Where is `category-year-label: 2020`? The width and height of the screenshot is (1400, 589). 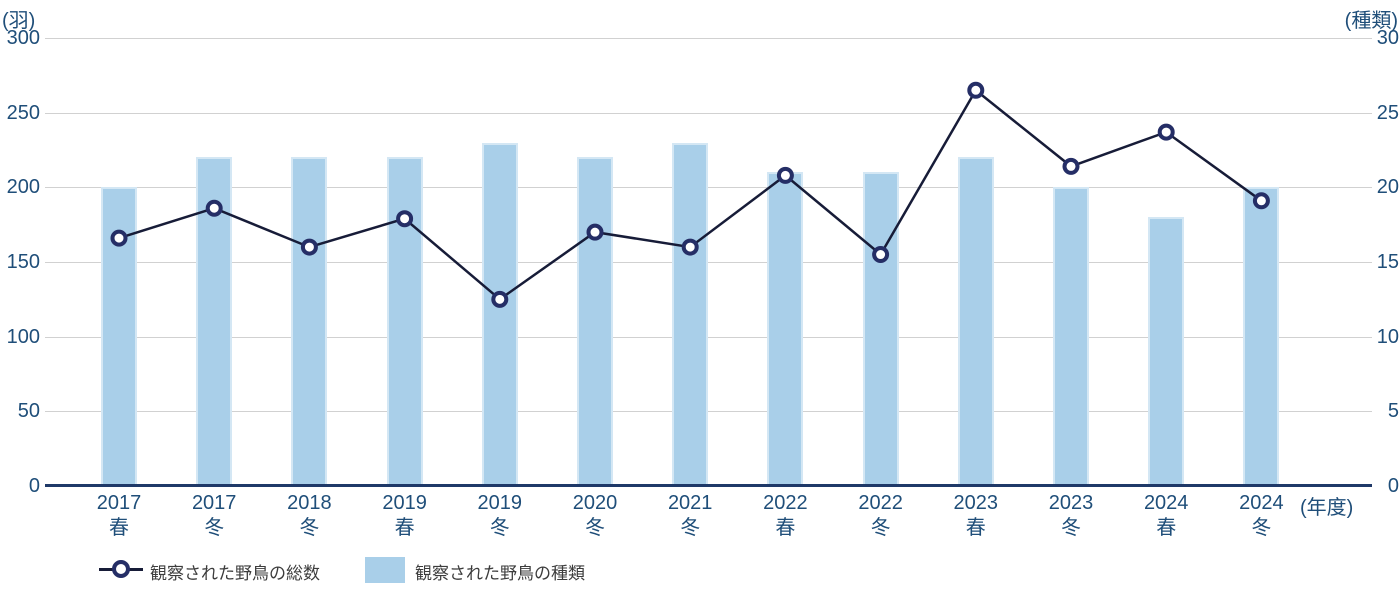 category-year-label: 2020 is located at coordinates (595, 503).